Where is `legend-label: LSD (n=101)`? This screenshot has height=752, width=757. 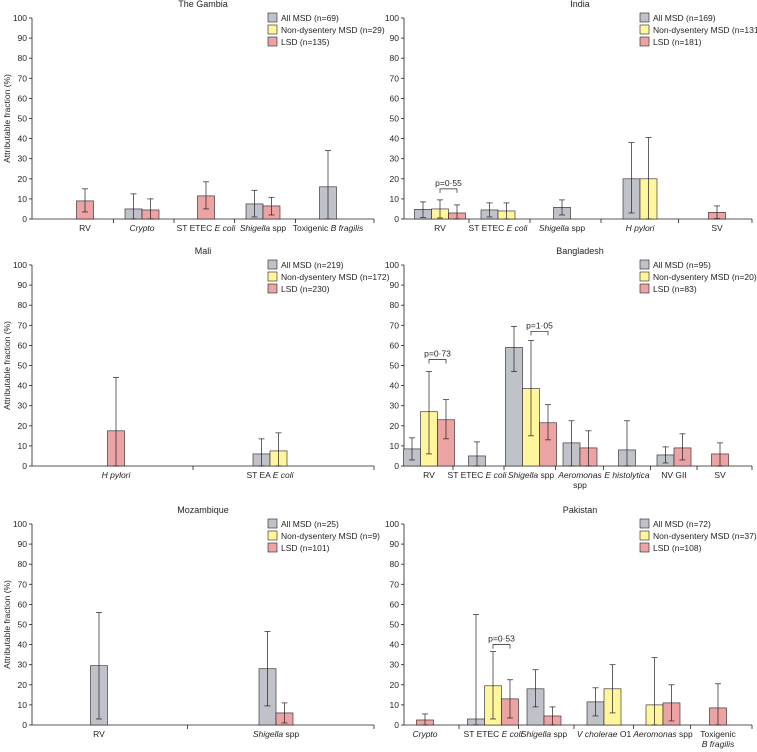 legend-label: LSD (n=101) is located at coordinates (305, 548).